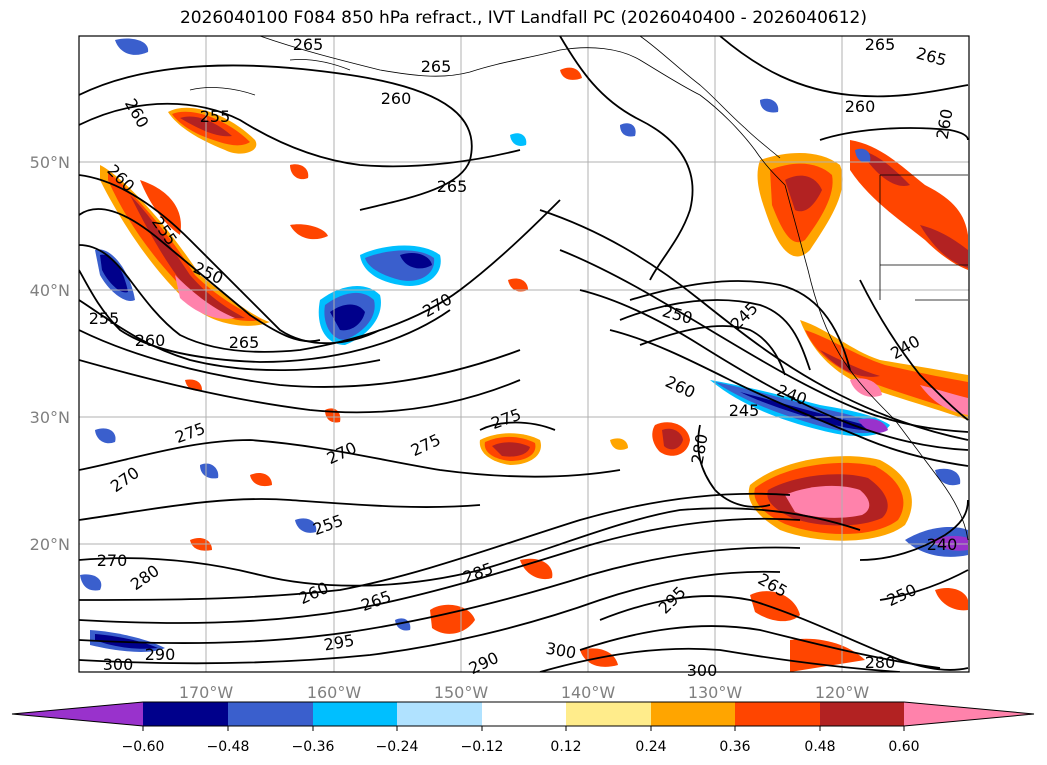 This screenshot has height=765, width=1047. Describe the element at coordinates (482, 747) in the screenshot. I see `colorbar-tick-label: −0.12` at that location.